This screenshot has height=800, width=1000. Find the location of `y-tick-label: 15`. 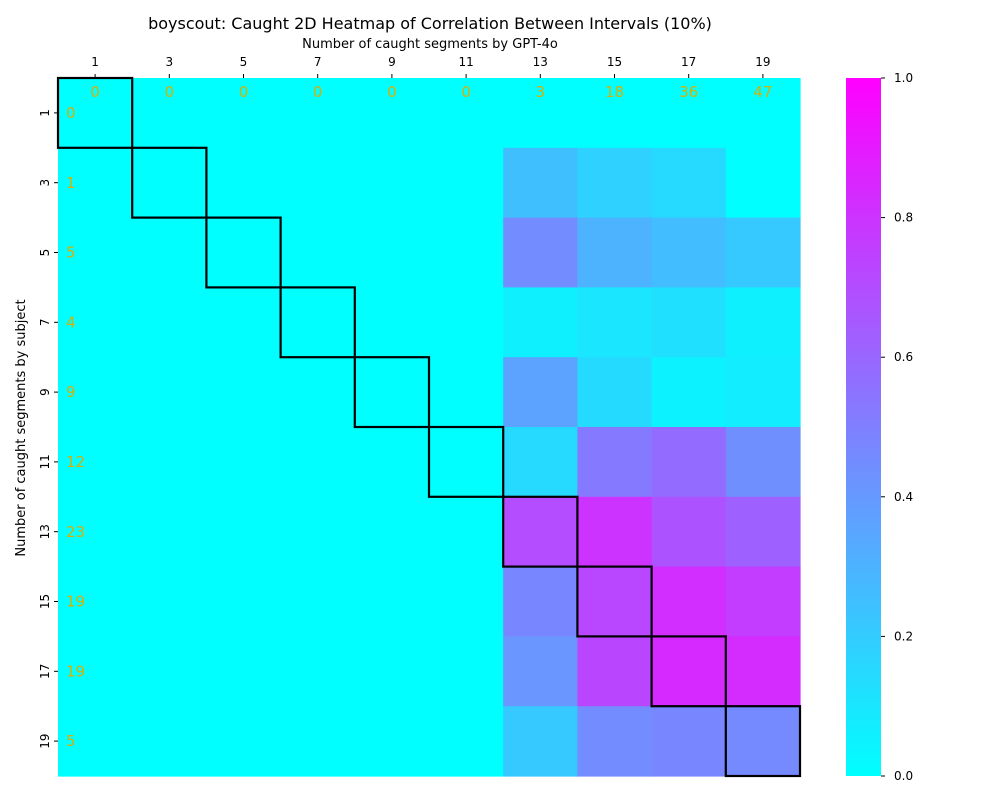

y-tick-label: 15 is located at coordinates (45, 601).